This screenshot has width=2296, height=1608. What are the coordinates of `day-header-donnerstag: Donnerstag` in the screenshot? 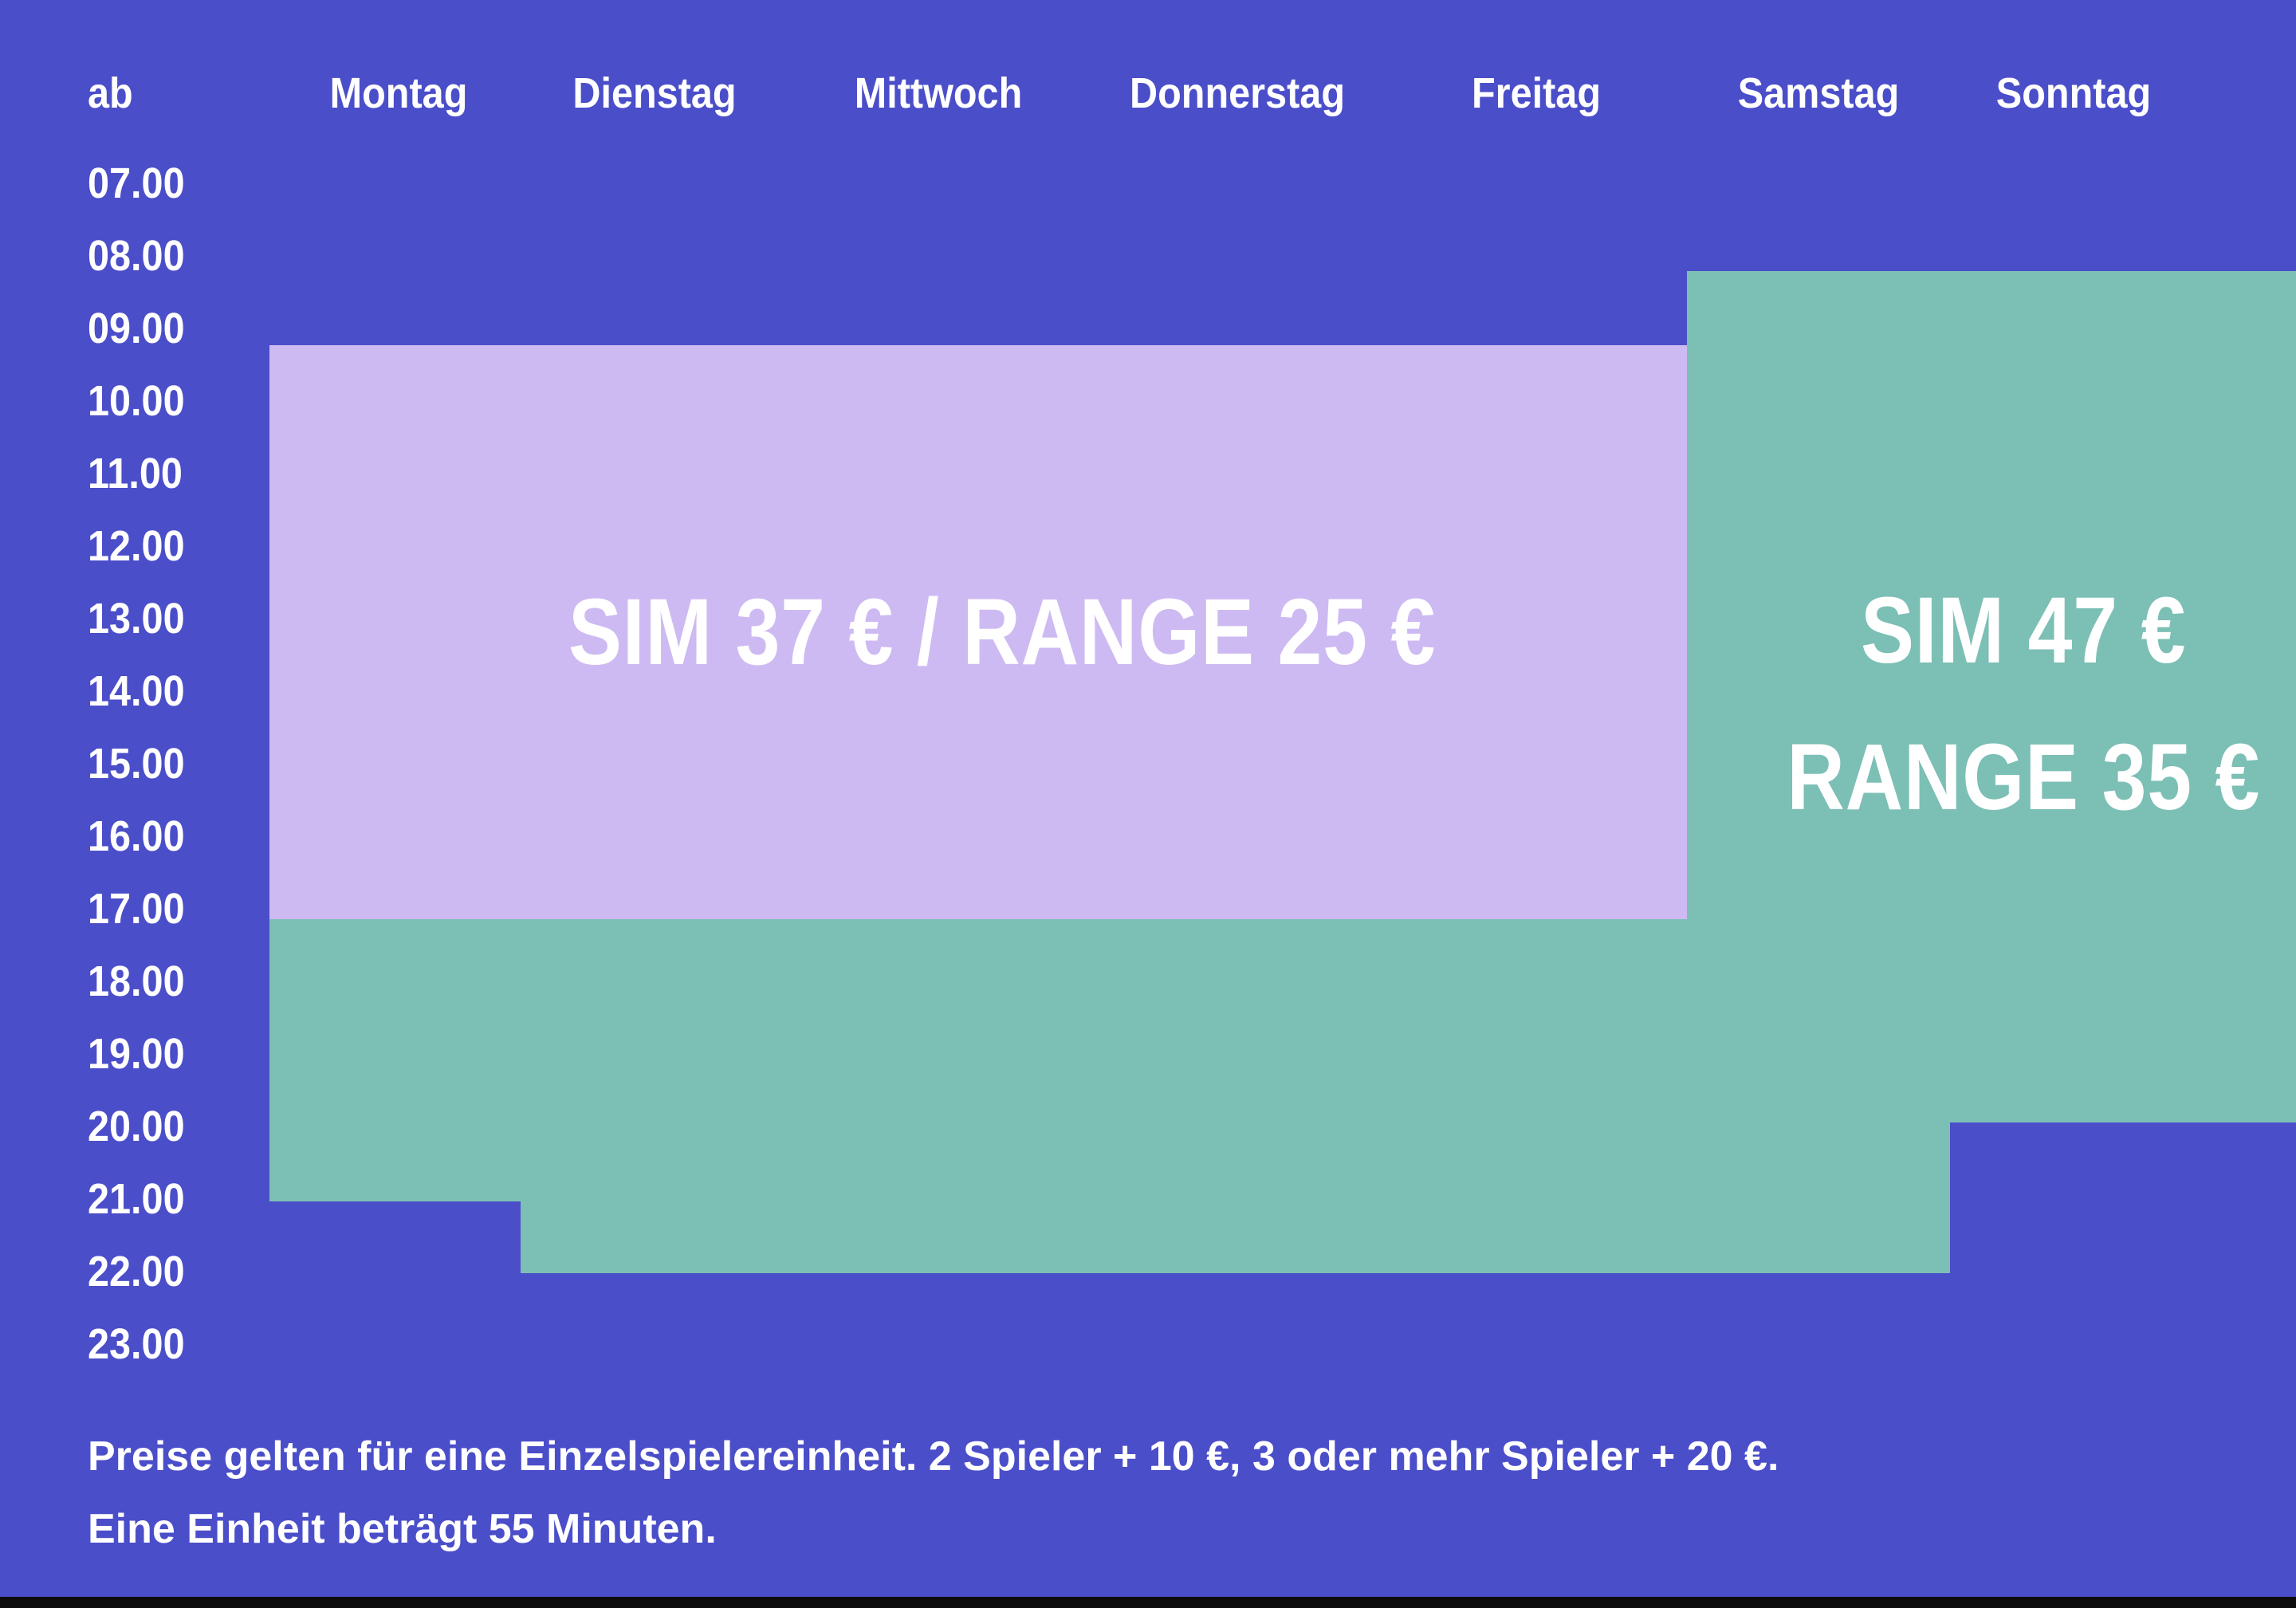 It's located at (1237, 93).